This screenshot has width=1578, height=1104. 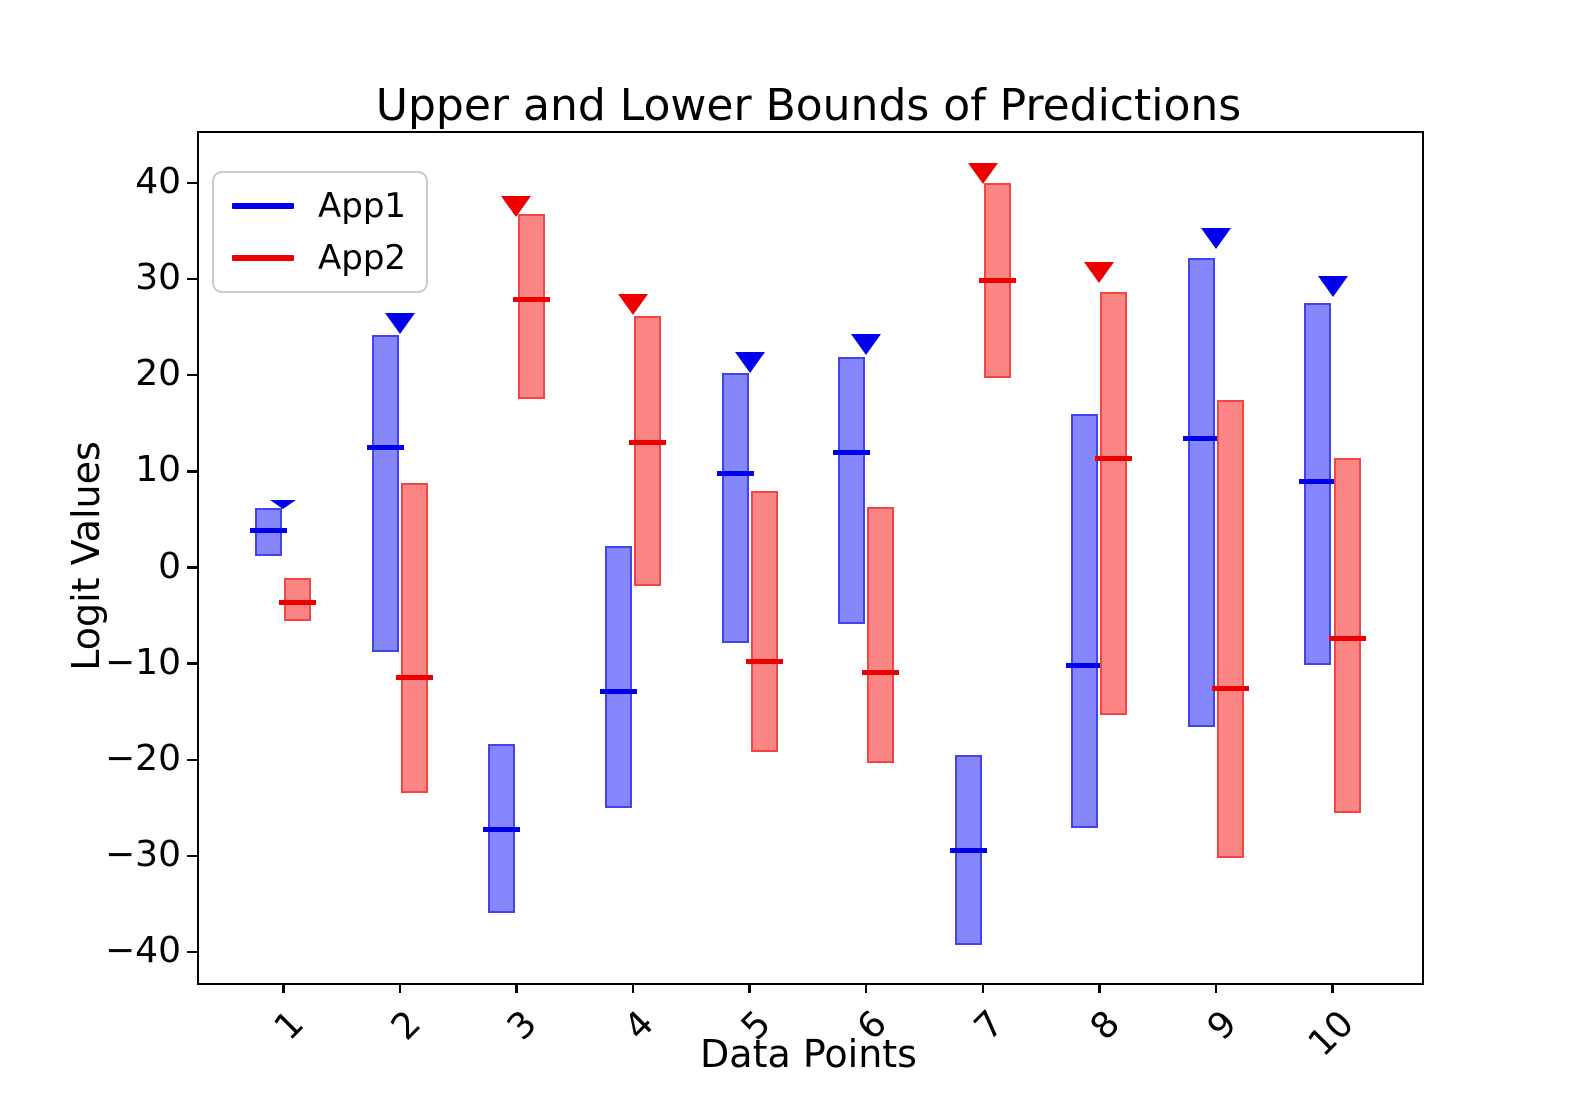 I want to click on y-tick-label: −30, so click(x=143, y=854).